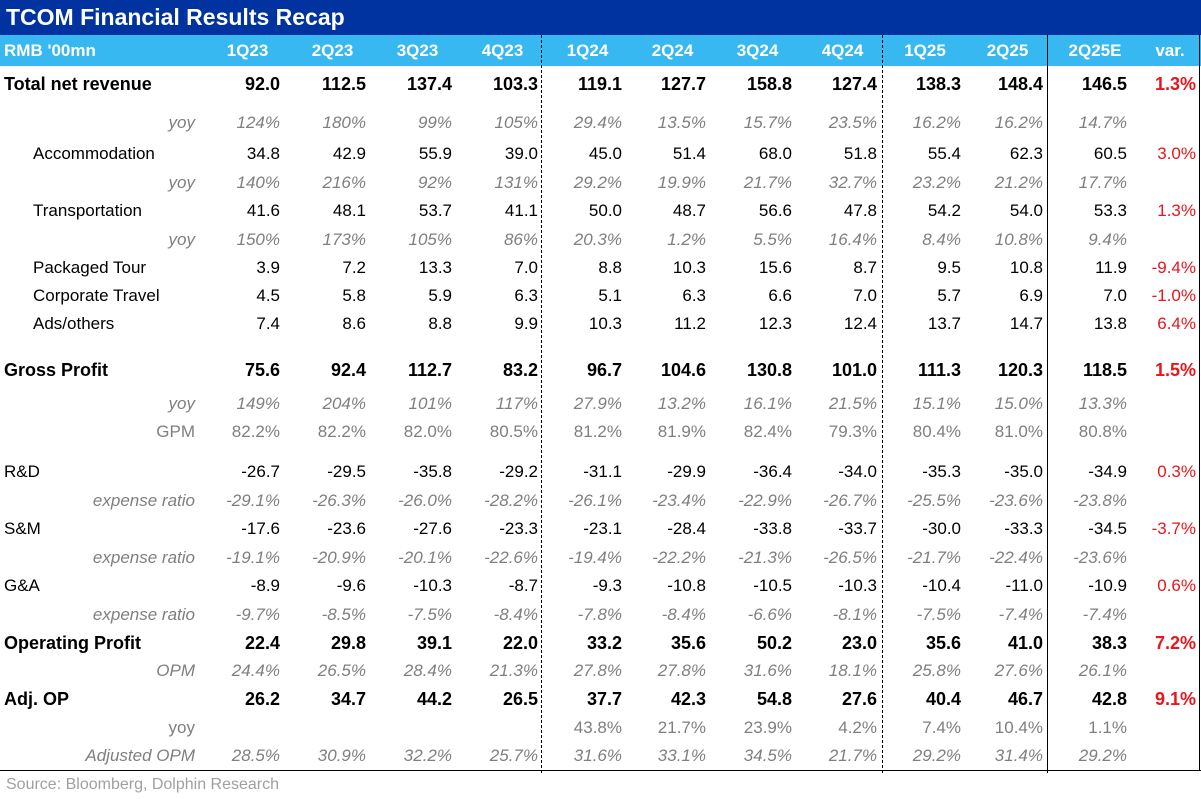 The height and width of the screenshot is (799, 1201). Describe the element at coordinates (600, 770) in the screenshot. I see `table-bottom-border` at that location.